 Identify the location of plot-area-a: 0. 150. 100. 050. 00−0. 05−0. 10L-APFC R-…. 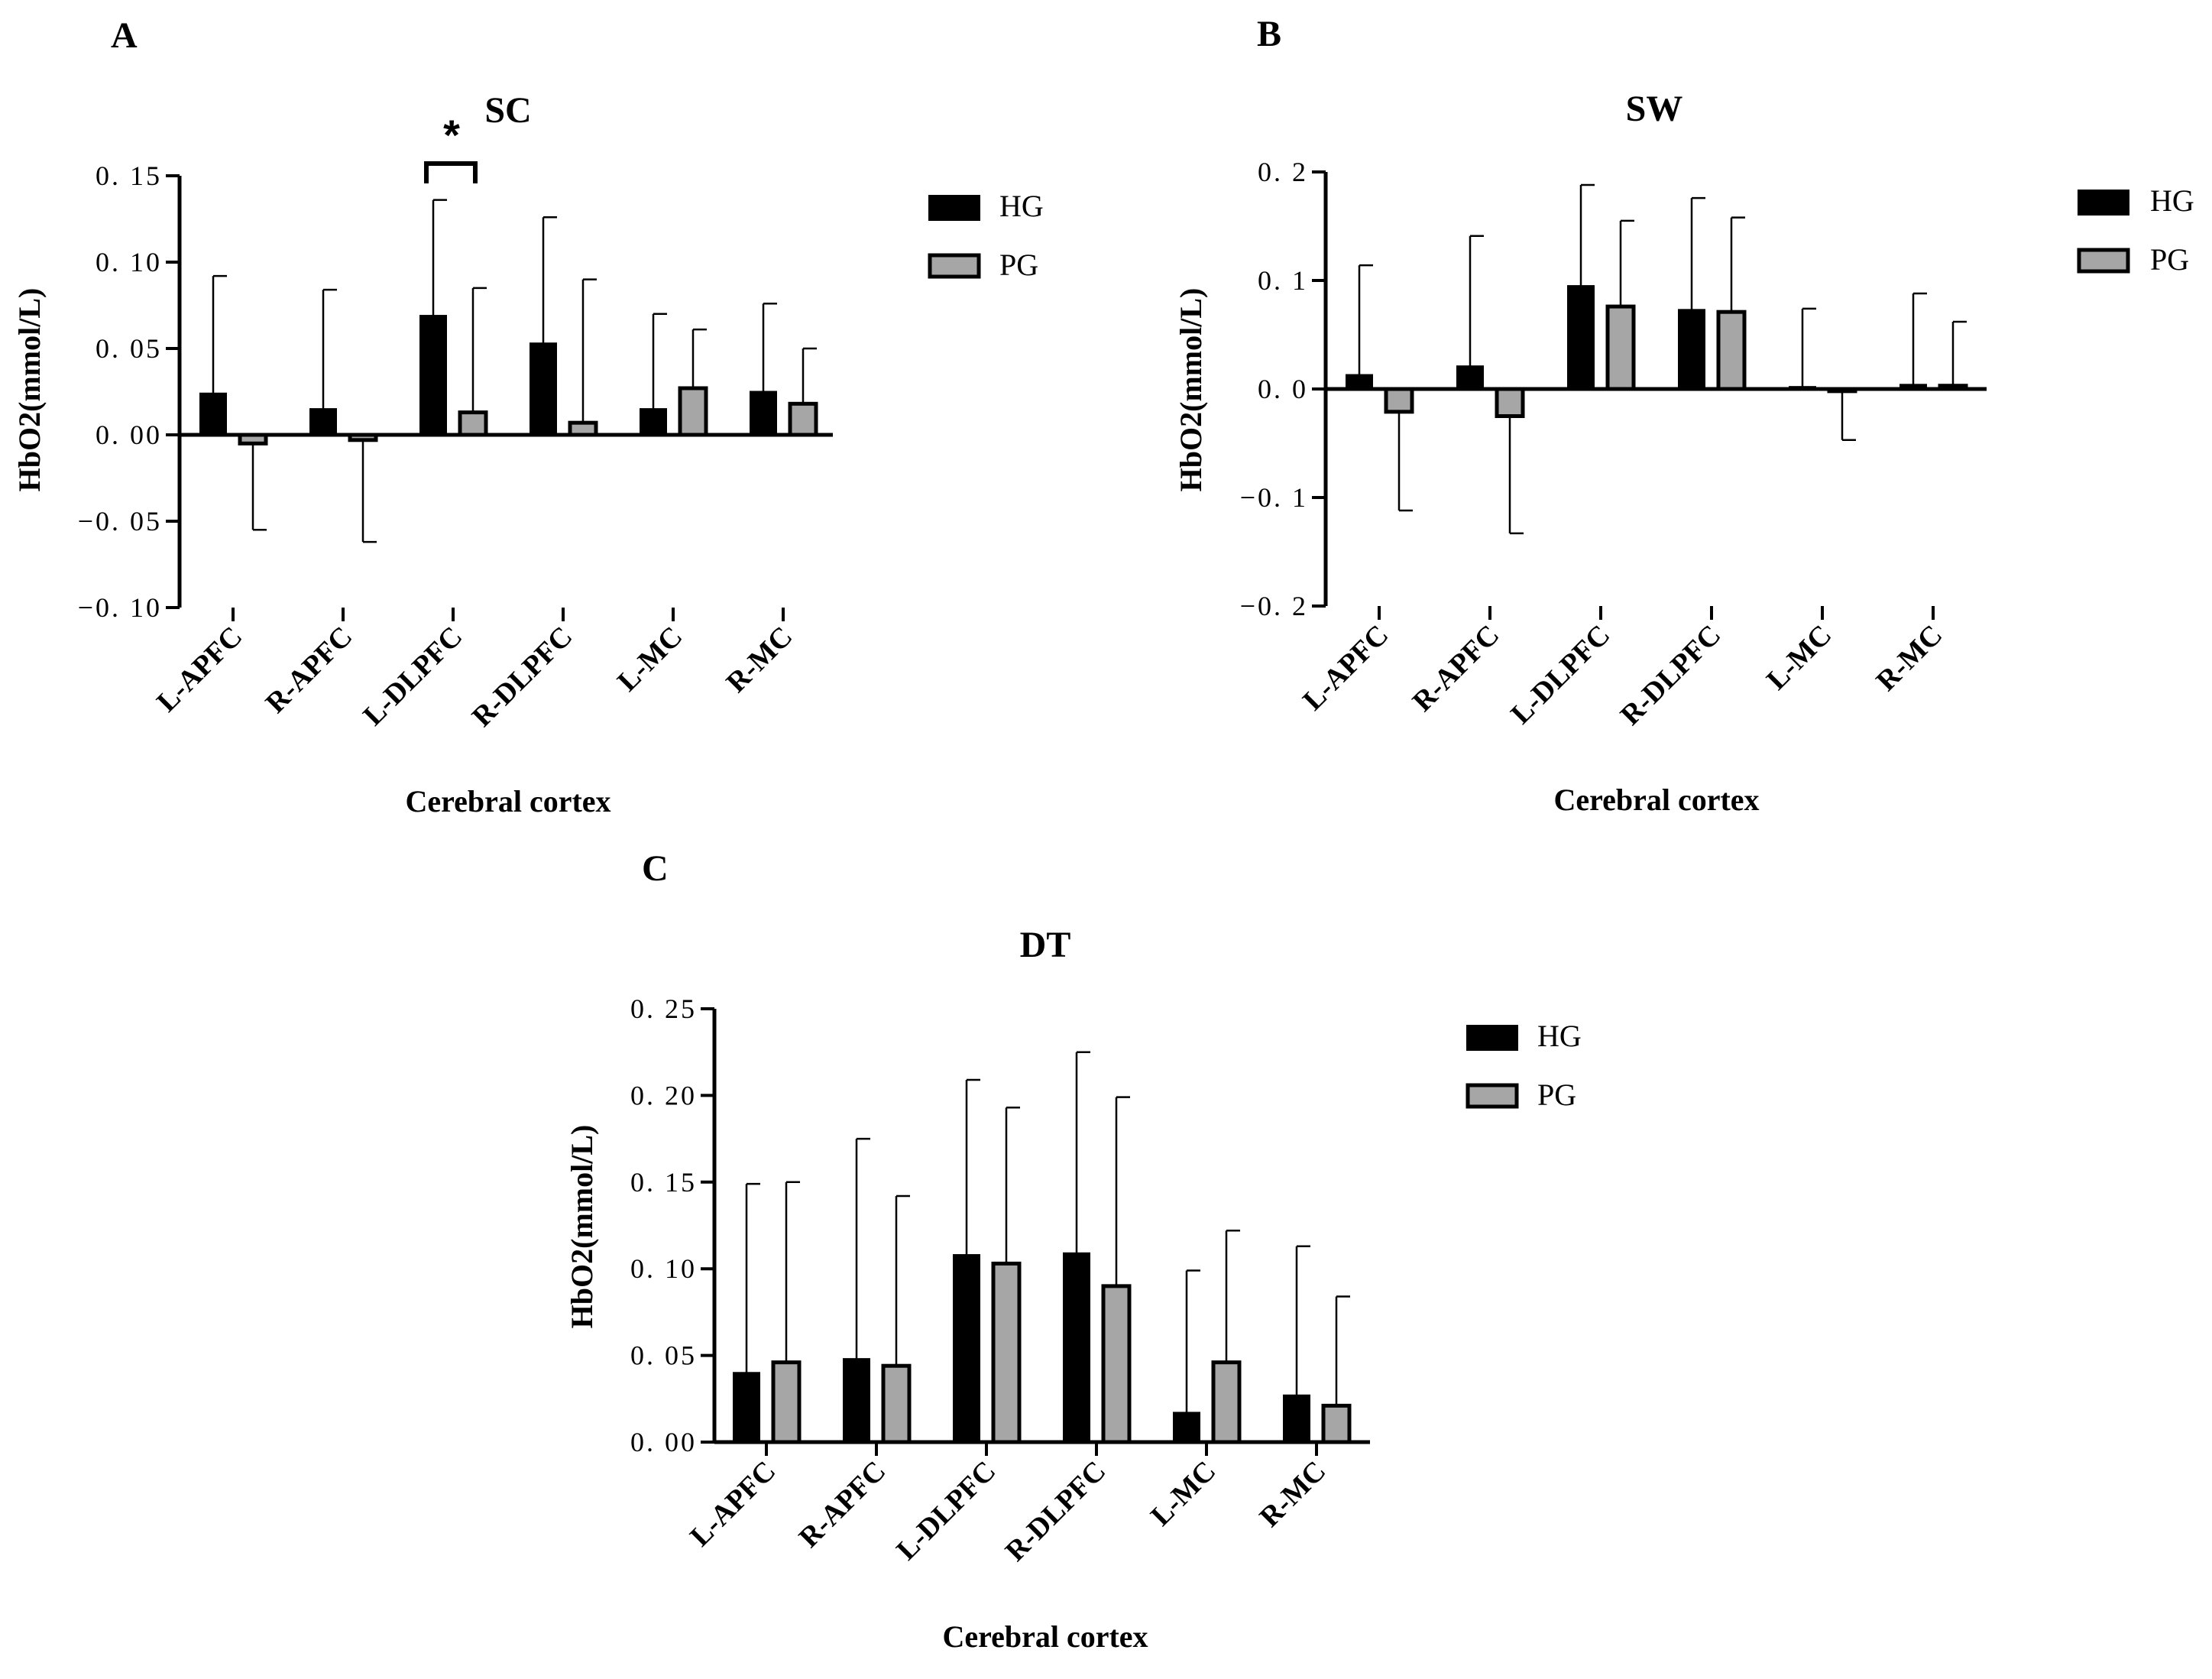
(455, 446).